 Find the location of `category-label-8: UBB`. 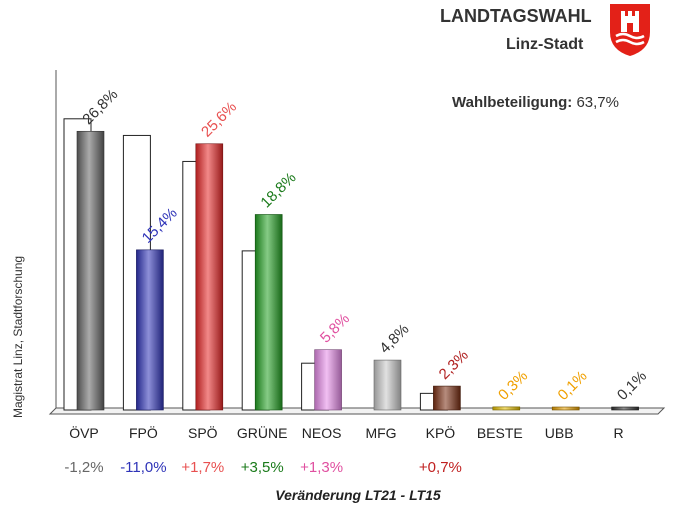

category-label-8: UBB is located at coordinates (559, 433).